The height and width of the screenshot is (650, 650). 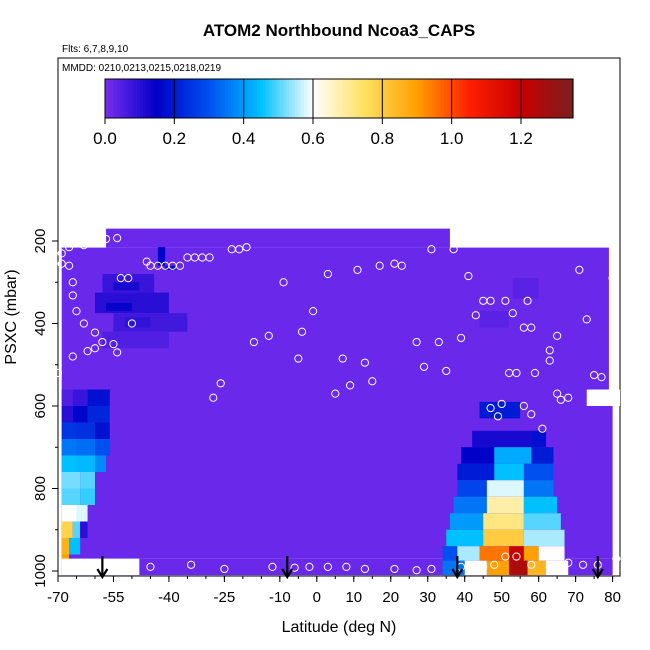 I want to click on dates-annotation: MMDD: 0210,0213,0215,0218,0219, so click(x=141, y=68).